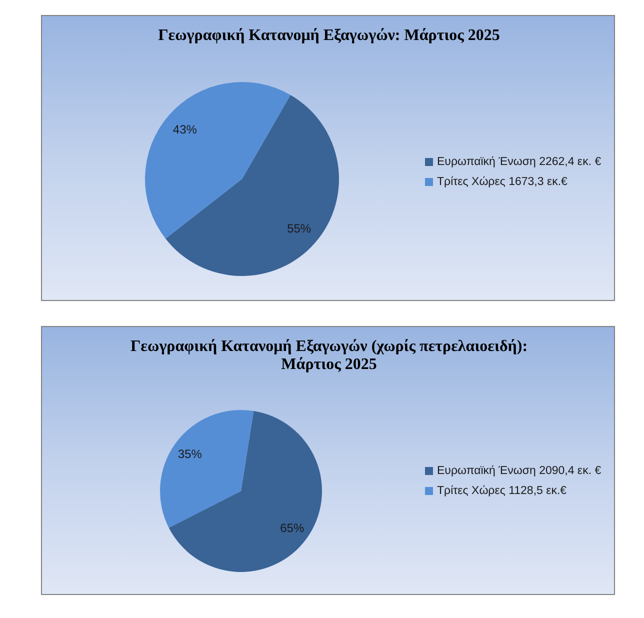 This screenshot has height=618, width=644. What do you see at coordinates (329, 36) in the screenshot?
I see `chart-title: Γεωγραφική Κατανομή Εξαγωγών: Μάρτιος 2025` at bounding box center [329, 36].